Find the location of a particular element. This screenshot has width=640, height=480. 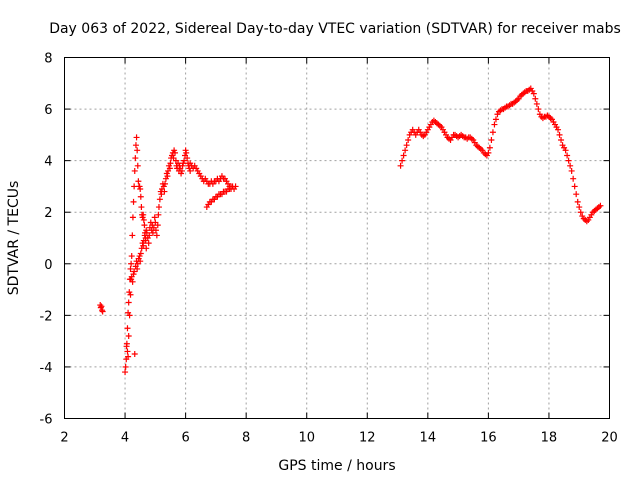

x-tick-label: 2 is located at coordinates (64, 438).